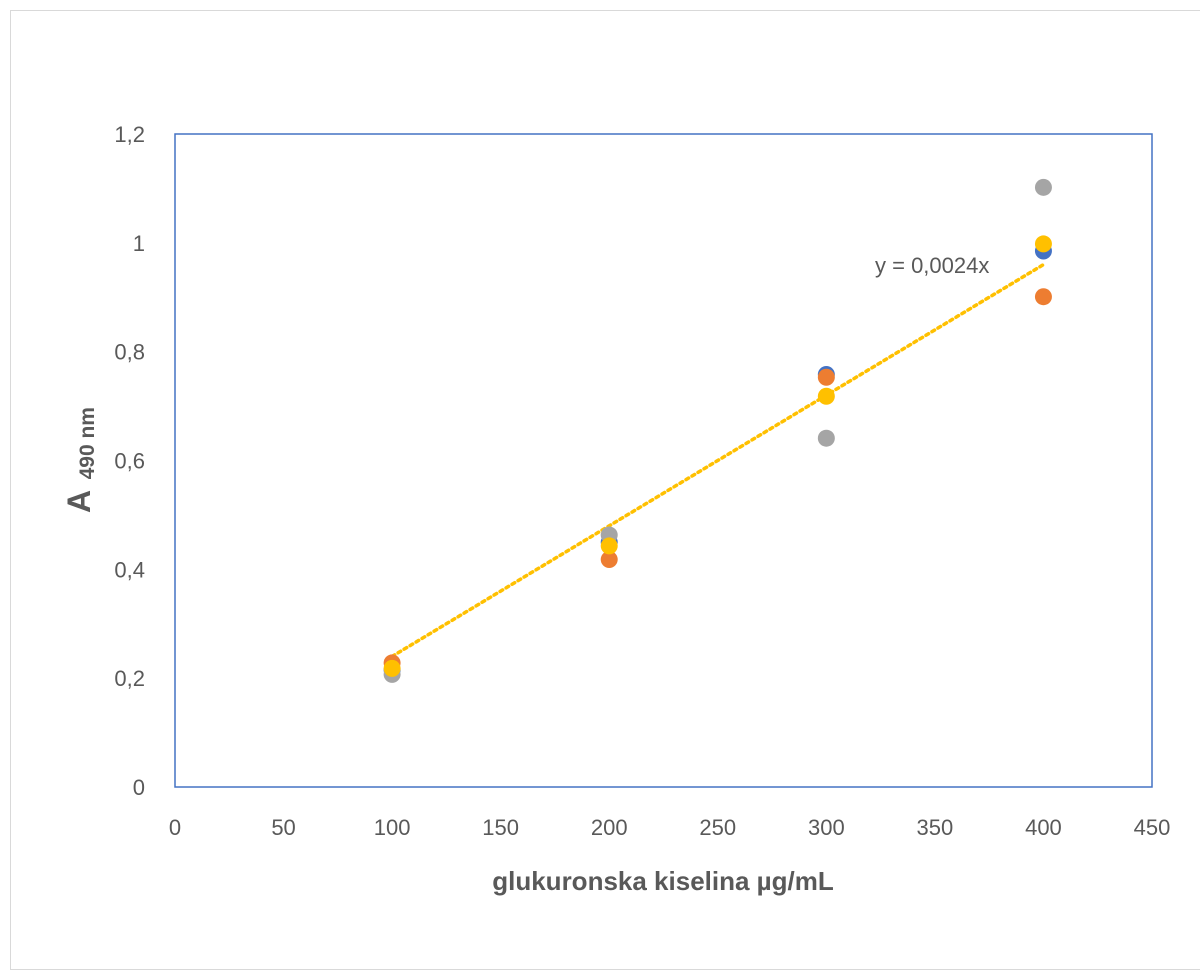 Image resolution: width=1200 pixels, height=970 pixels. Describe the element at coordinates (79, 501) in the screenshot. I see `y-axis-title-main: A` at that location.